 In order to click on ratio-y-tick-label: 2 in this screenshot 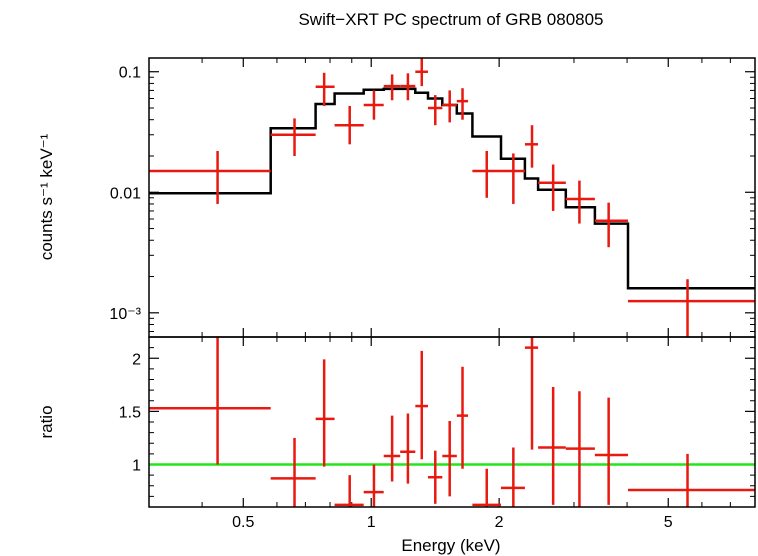, I will do `click(136, 359)`.